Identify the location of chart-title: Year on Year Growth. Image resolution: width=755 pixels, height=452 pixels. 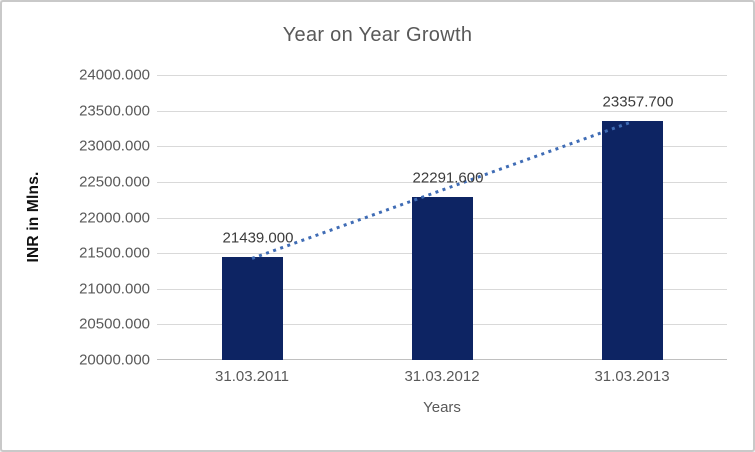
(377, 35).